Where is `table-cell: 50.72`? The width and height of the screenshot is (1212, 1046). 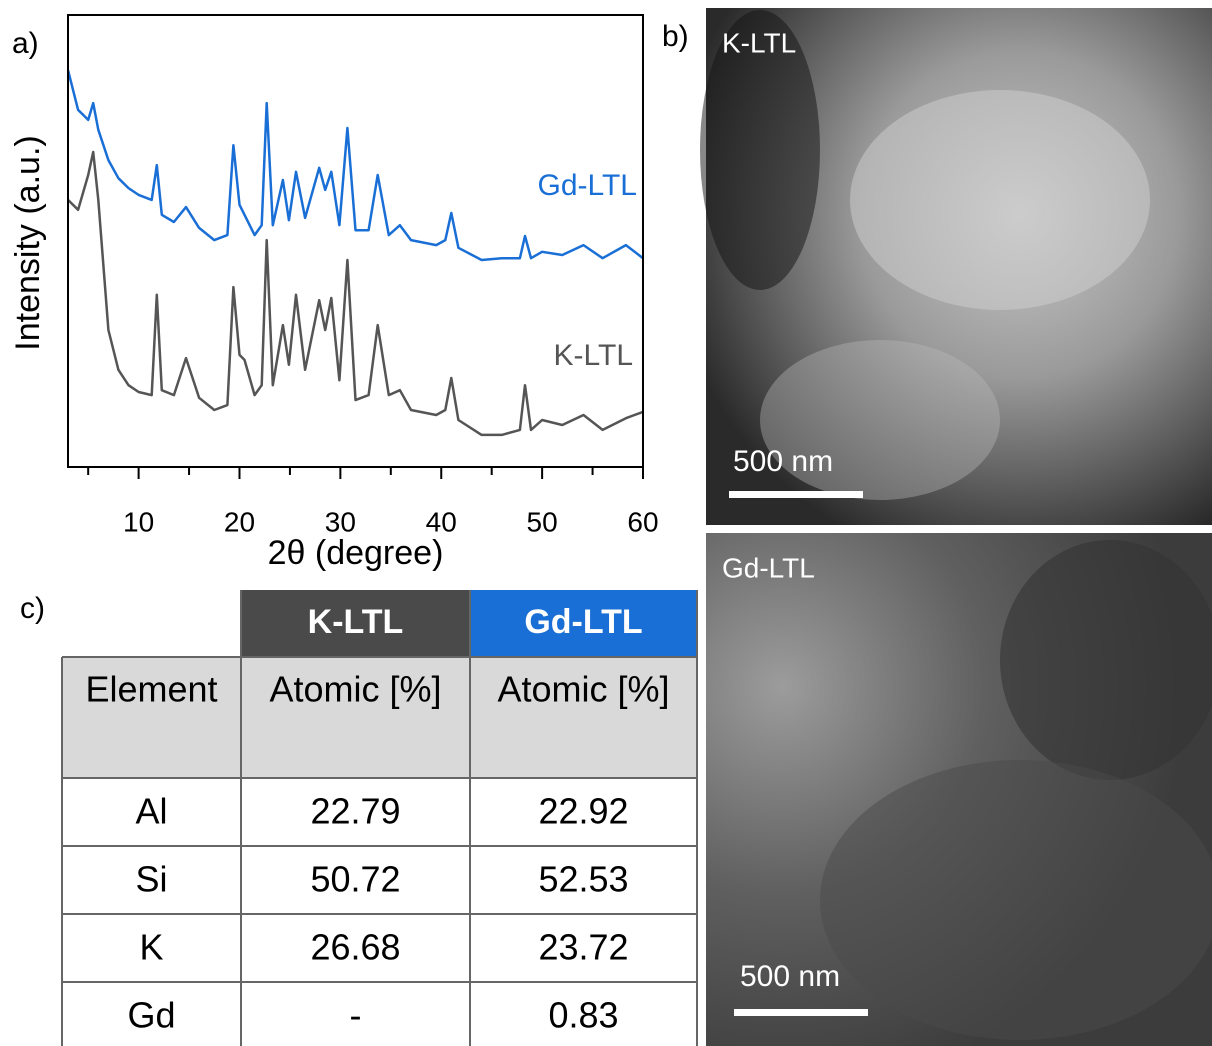
table-cell: 50.72 is located at coordinates (355, 879).